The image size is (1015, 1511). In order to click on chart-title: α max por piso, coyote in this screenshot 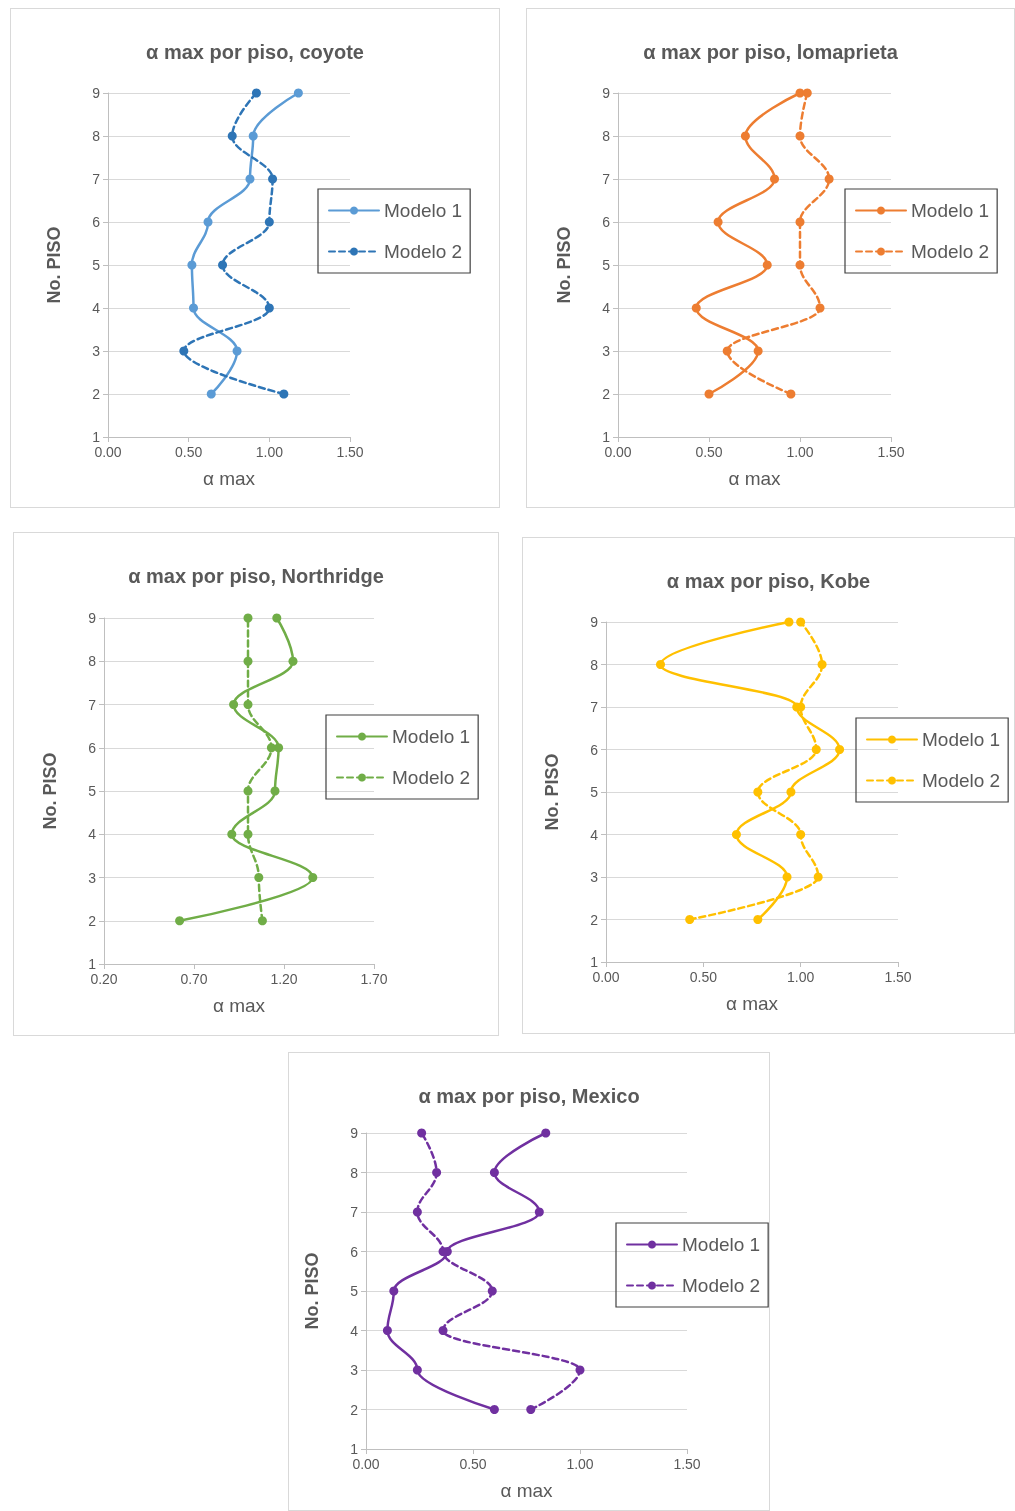, I will do `click(255, 52)`.